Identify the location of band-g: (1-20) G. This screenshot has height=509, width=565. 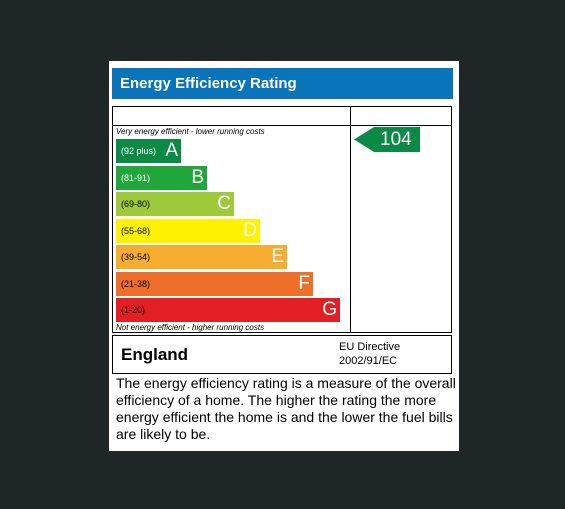
(228, 310).